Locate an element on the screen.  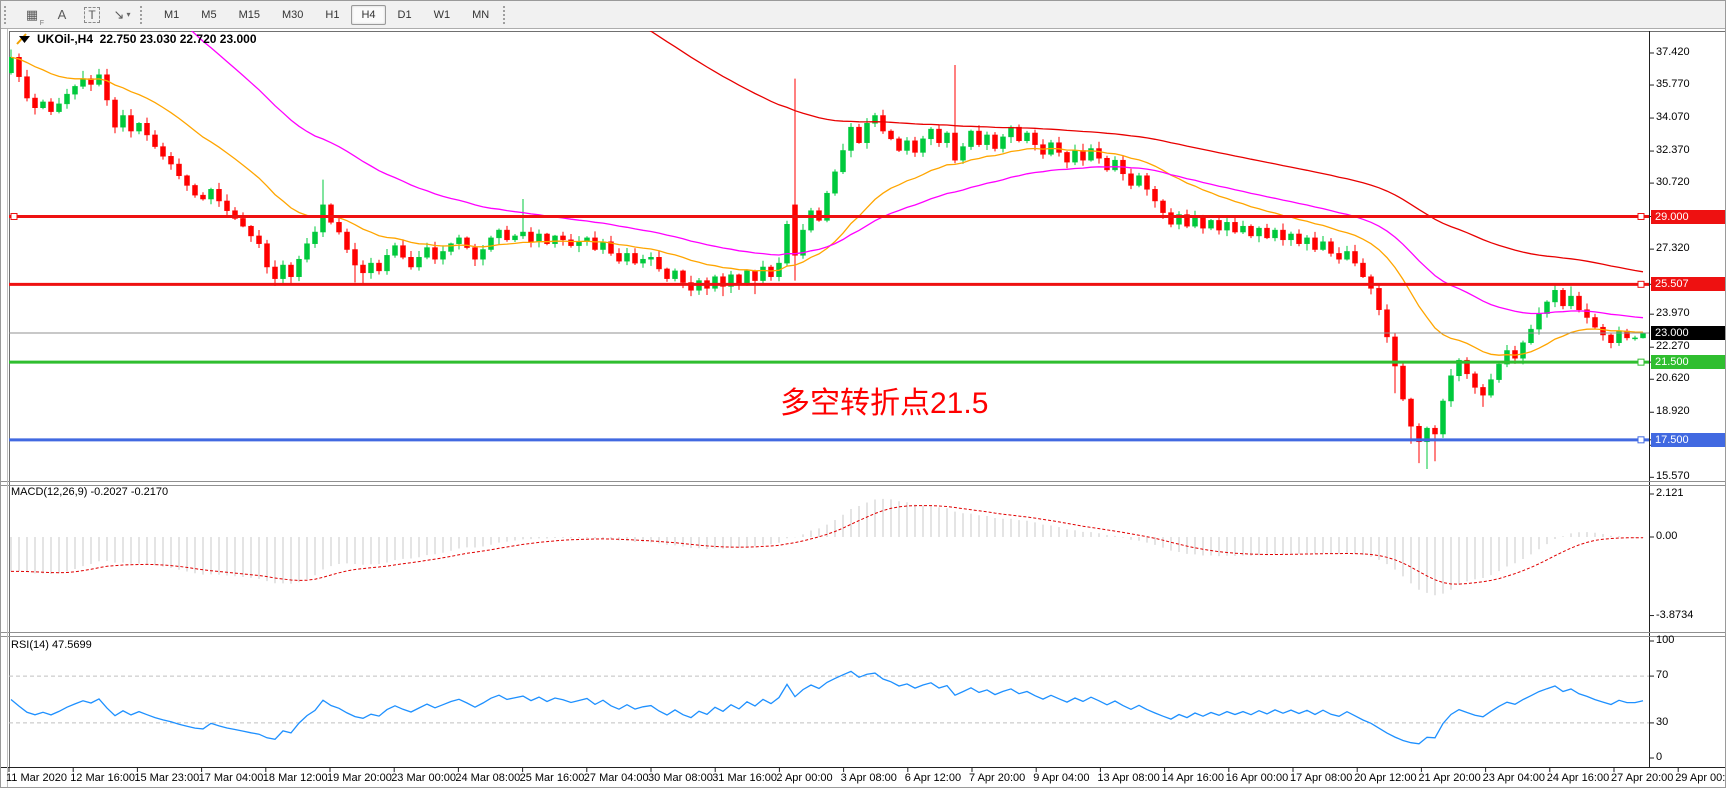
time-axis-label: 31 Mar 16:00 is located at coordinates (745, 778).